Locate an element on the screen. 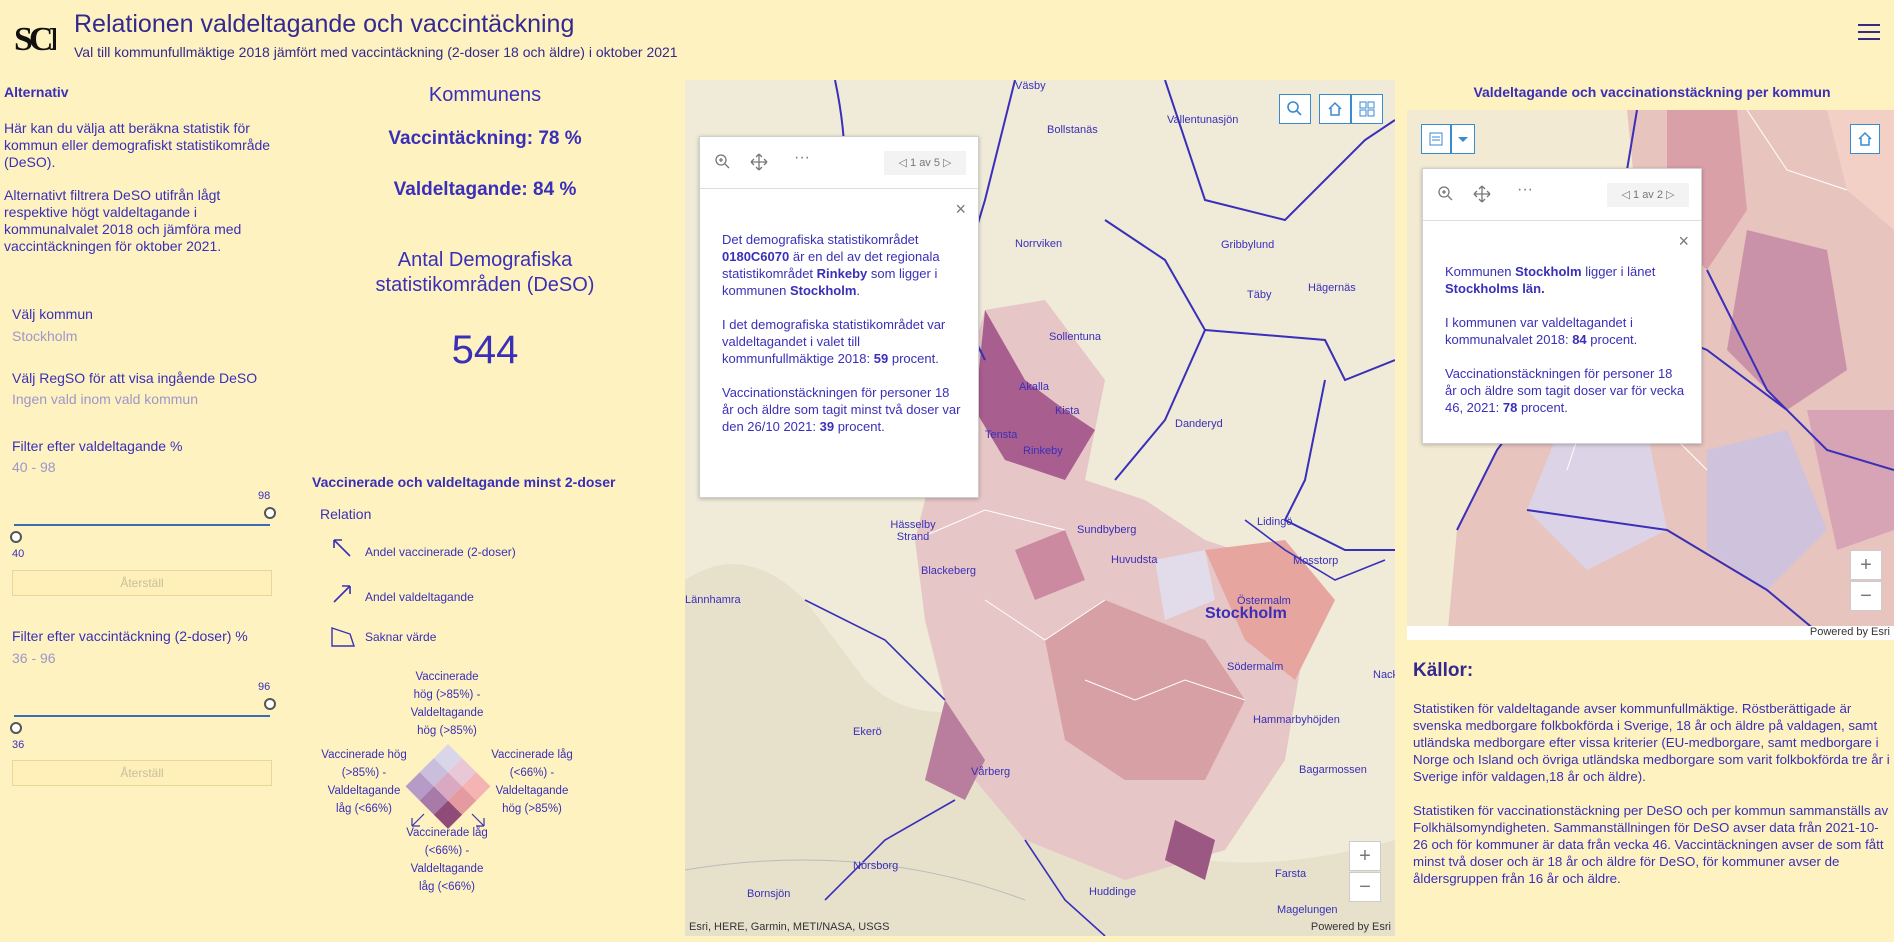 The image size is (1894, 942). zoom-in-button-2: + is located at coordinates (1866, 565).